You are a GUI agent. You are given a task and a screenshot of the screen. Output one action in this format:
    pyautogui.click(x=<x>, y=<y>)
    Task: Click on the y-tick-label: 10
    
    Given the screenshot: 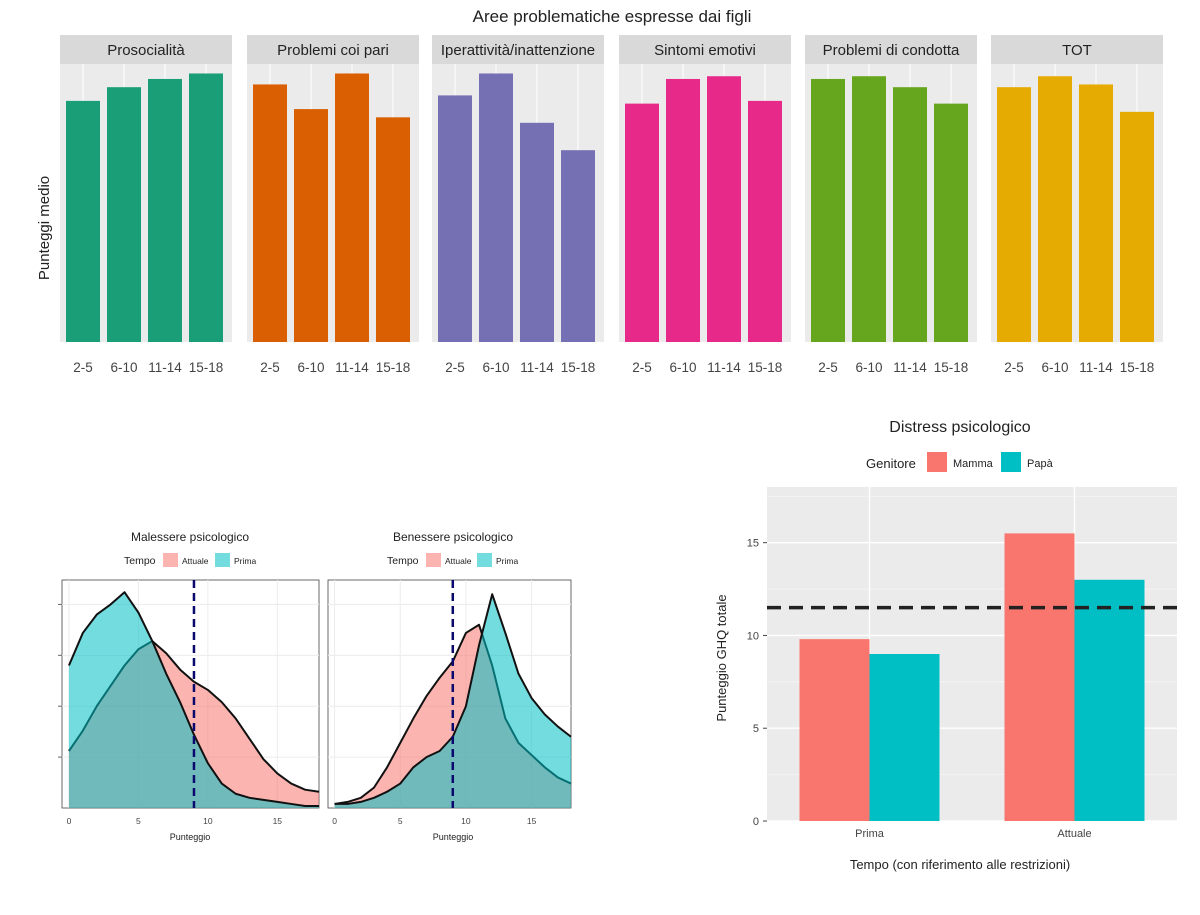 What is the action you would take?
    pyautogui.click(x=753, y=636)
    